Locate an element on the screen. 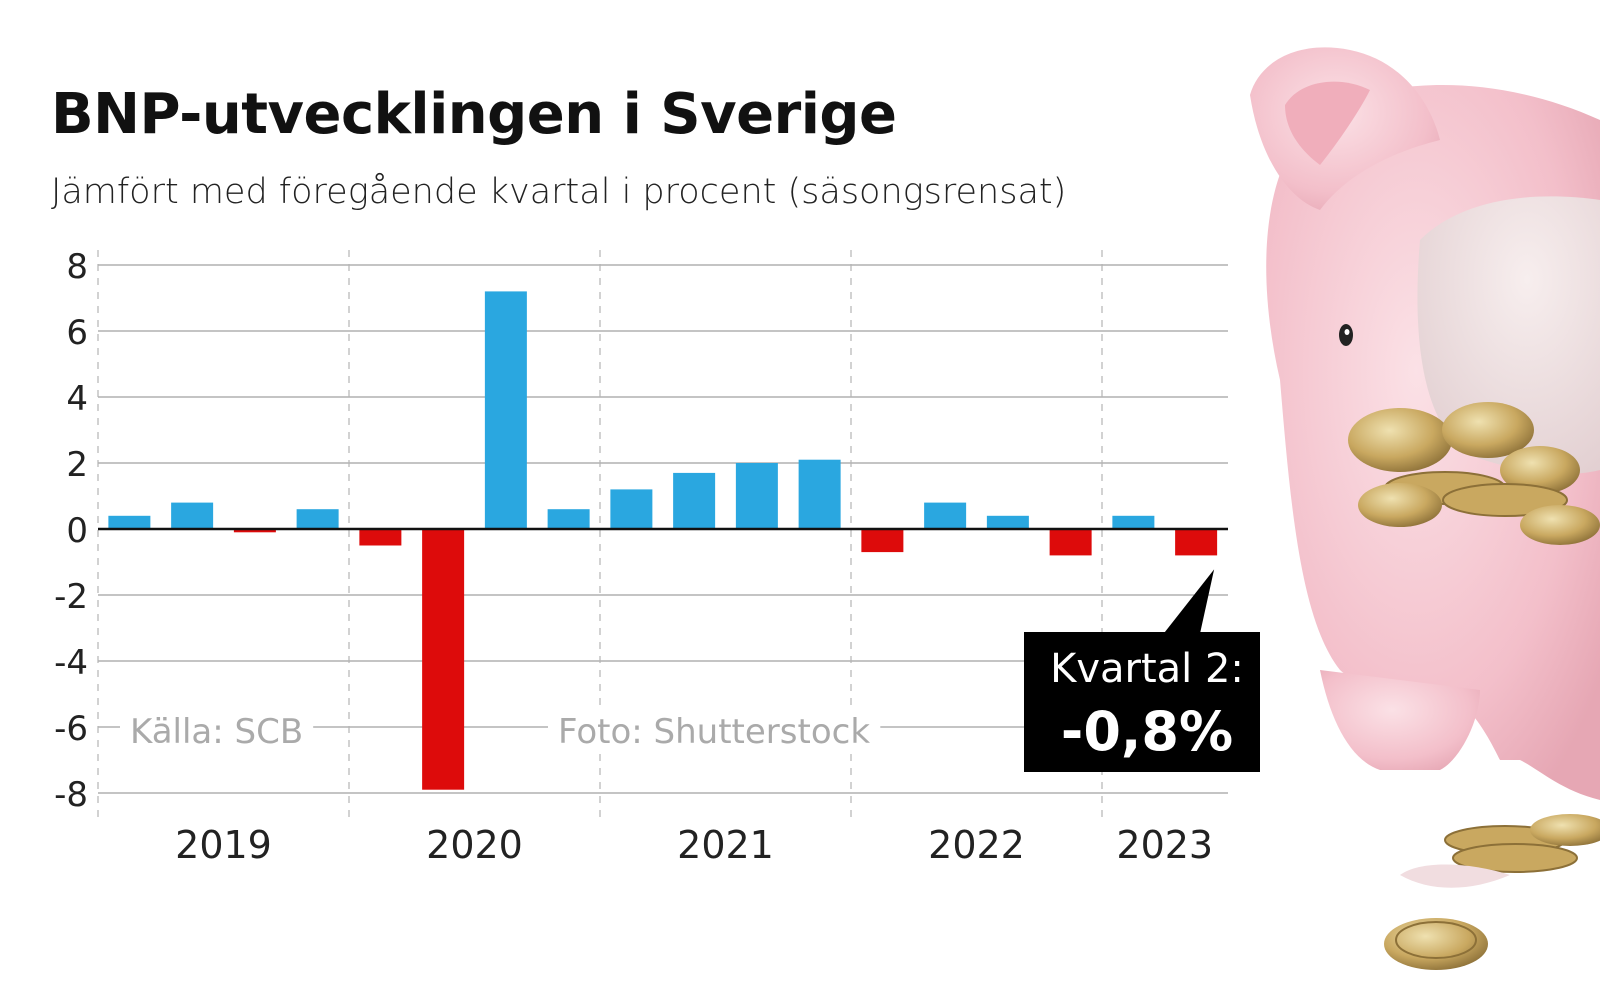  x-year-label: 2020 is located at coordinates (474, 845).